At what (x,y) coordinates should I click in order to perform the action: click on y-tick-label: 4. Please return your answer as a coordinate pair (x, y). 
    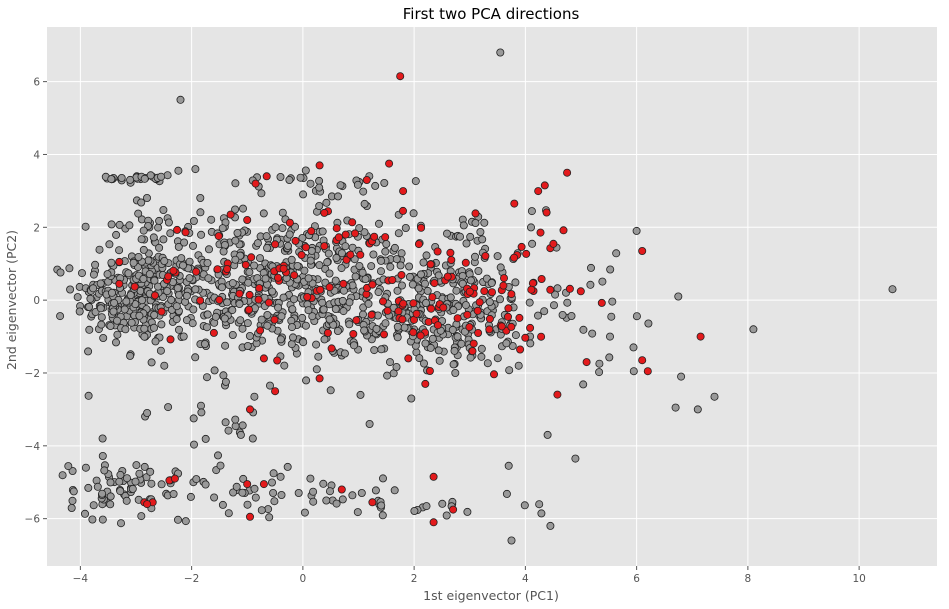
    Looking at the image, I should click on (36, 155).